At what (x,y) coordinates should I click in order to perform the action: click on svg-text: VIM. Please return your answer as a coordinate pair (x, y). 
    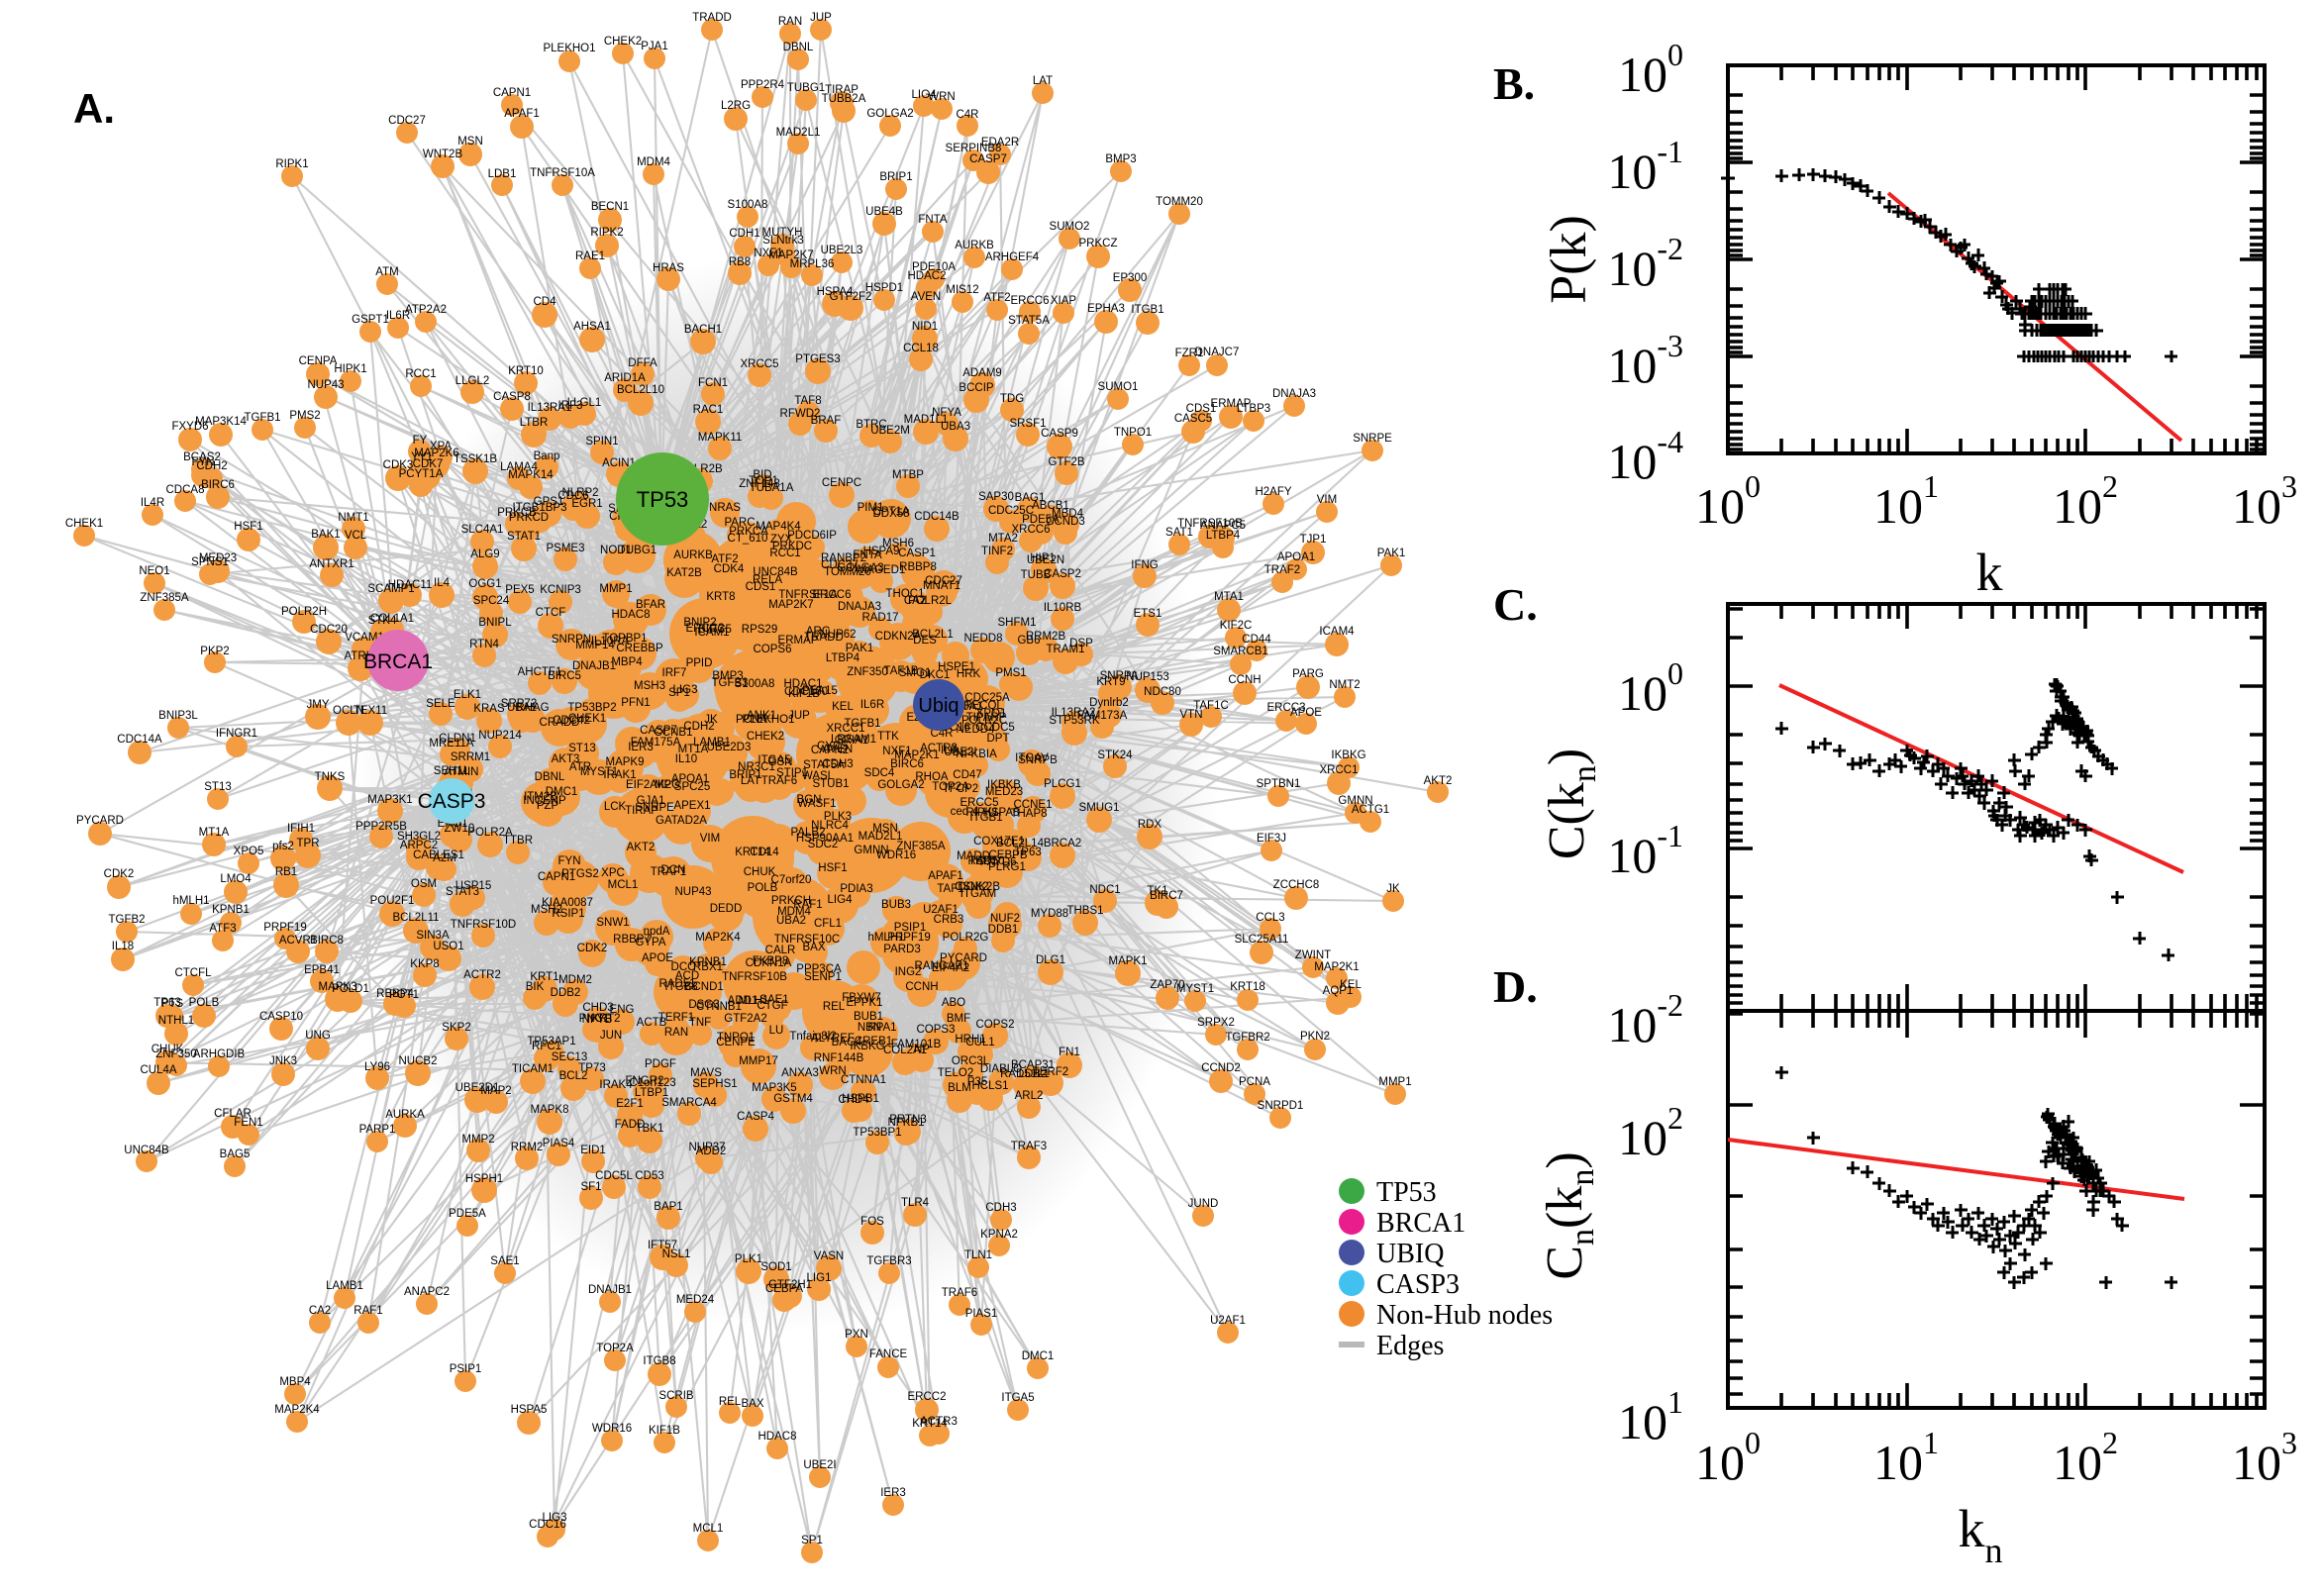
    Looking at the image, I should click on (1327, 500).